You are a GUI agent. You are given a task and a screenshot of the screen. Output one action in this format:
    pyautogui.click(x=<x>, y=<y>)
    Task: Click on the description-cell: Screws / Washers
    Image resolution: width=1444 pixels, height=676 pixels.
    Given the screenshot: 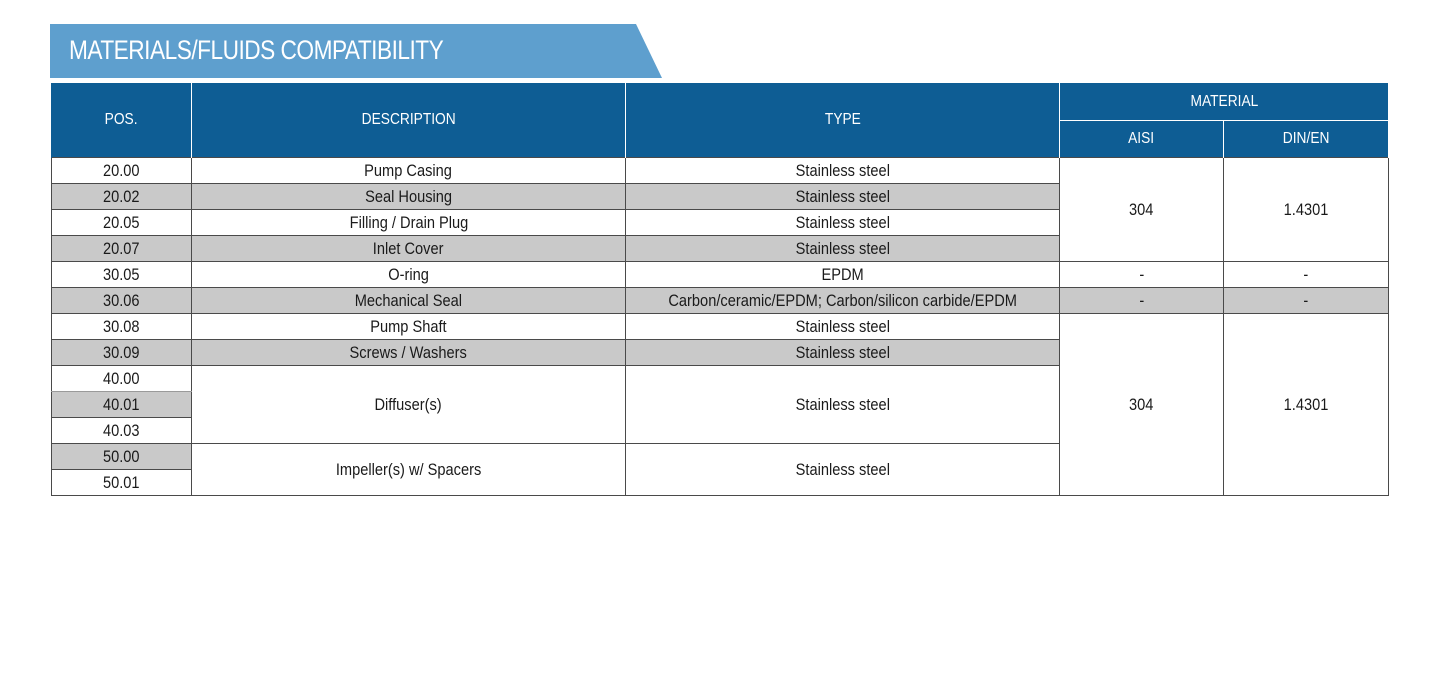 What is the action you would take?
    pyautogui.click(x=408, y=352)
    